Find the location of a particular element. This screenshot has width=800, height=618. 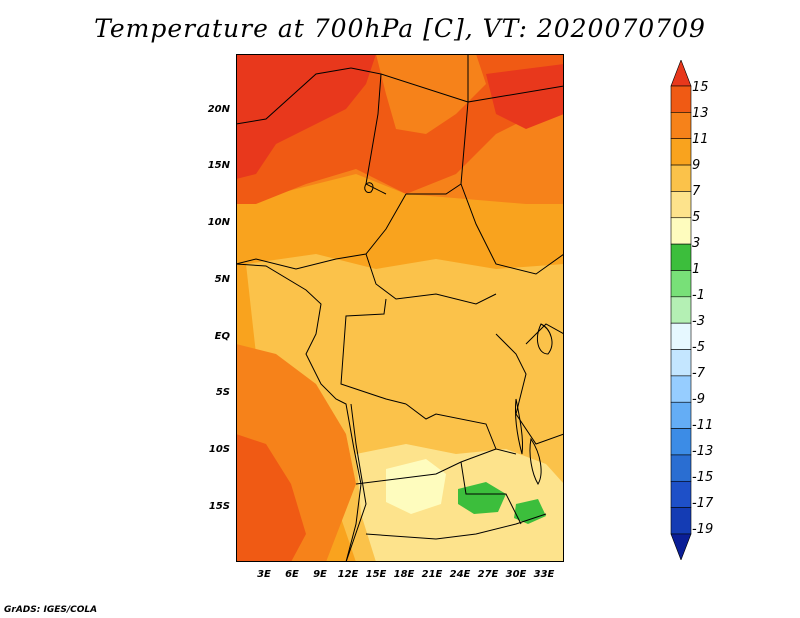

lon-label-9e: 9E is located at coordinates (320, 574).